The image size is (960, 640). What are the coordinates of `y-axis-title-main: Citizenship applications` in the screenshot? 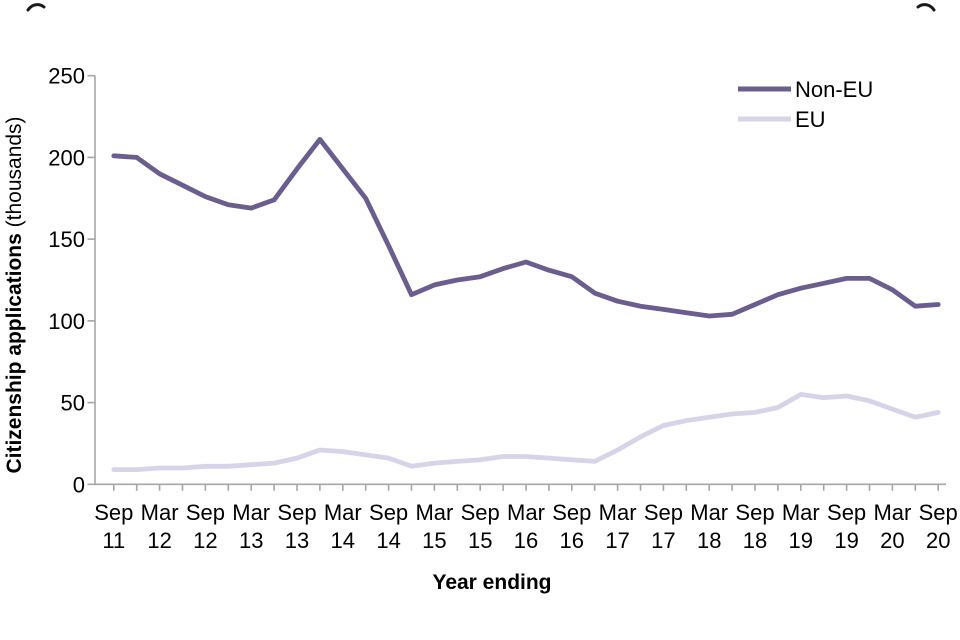 It's located at (14, 353).